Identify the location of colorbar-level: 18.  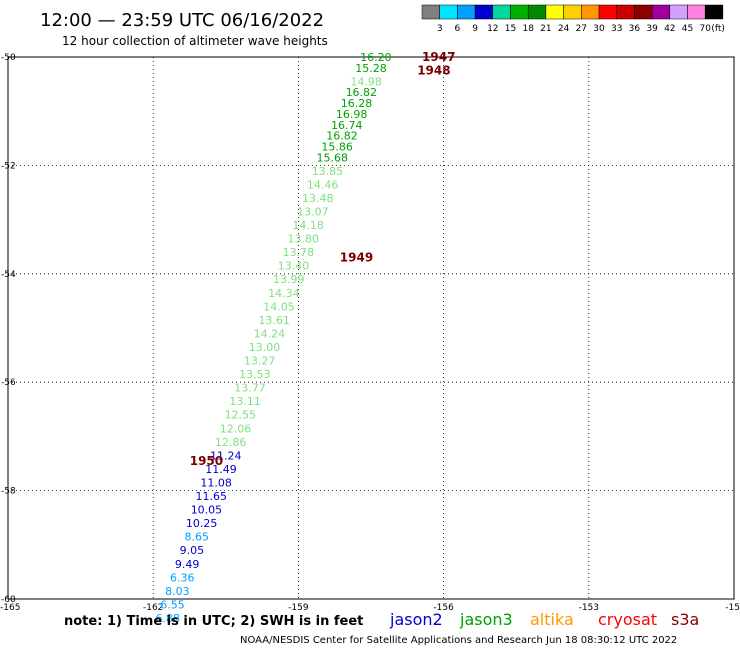
(528, 29).